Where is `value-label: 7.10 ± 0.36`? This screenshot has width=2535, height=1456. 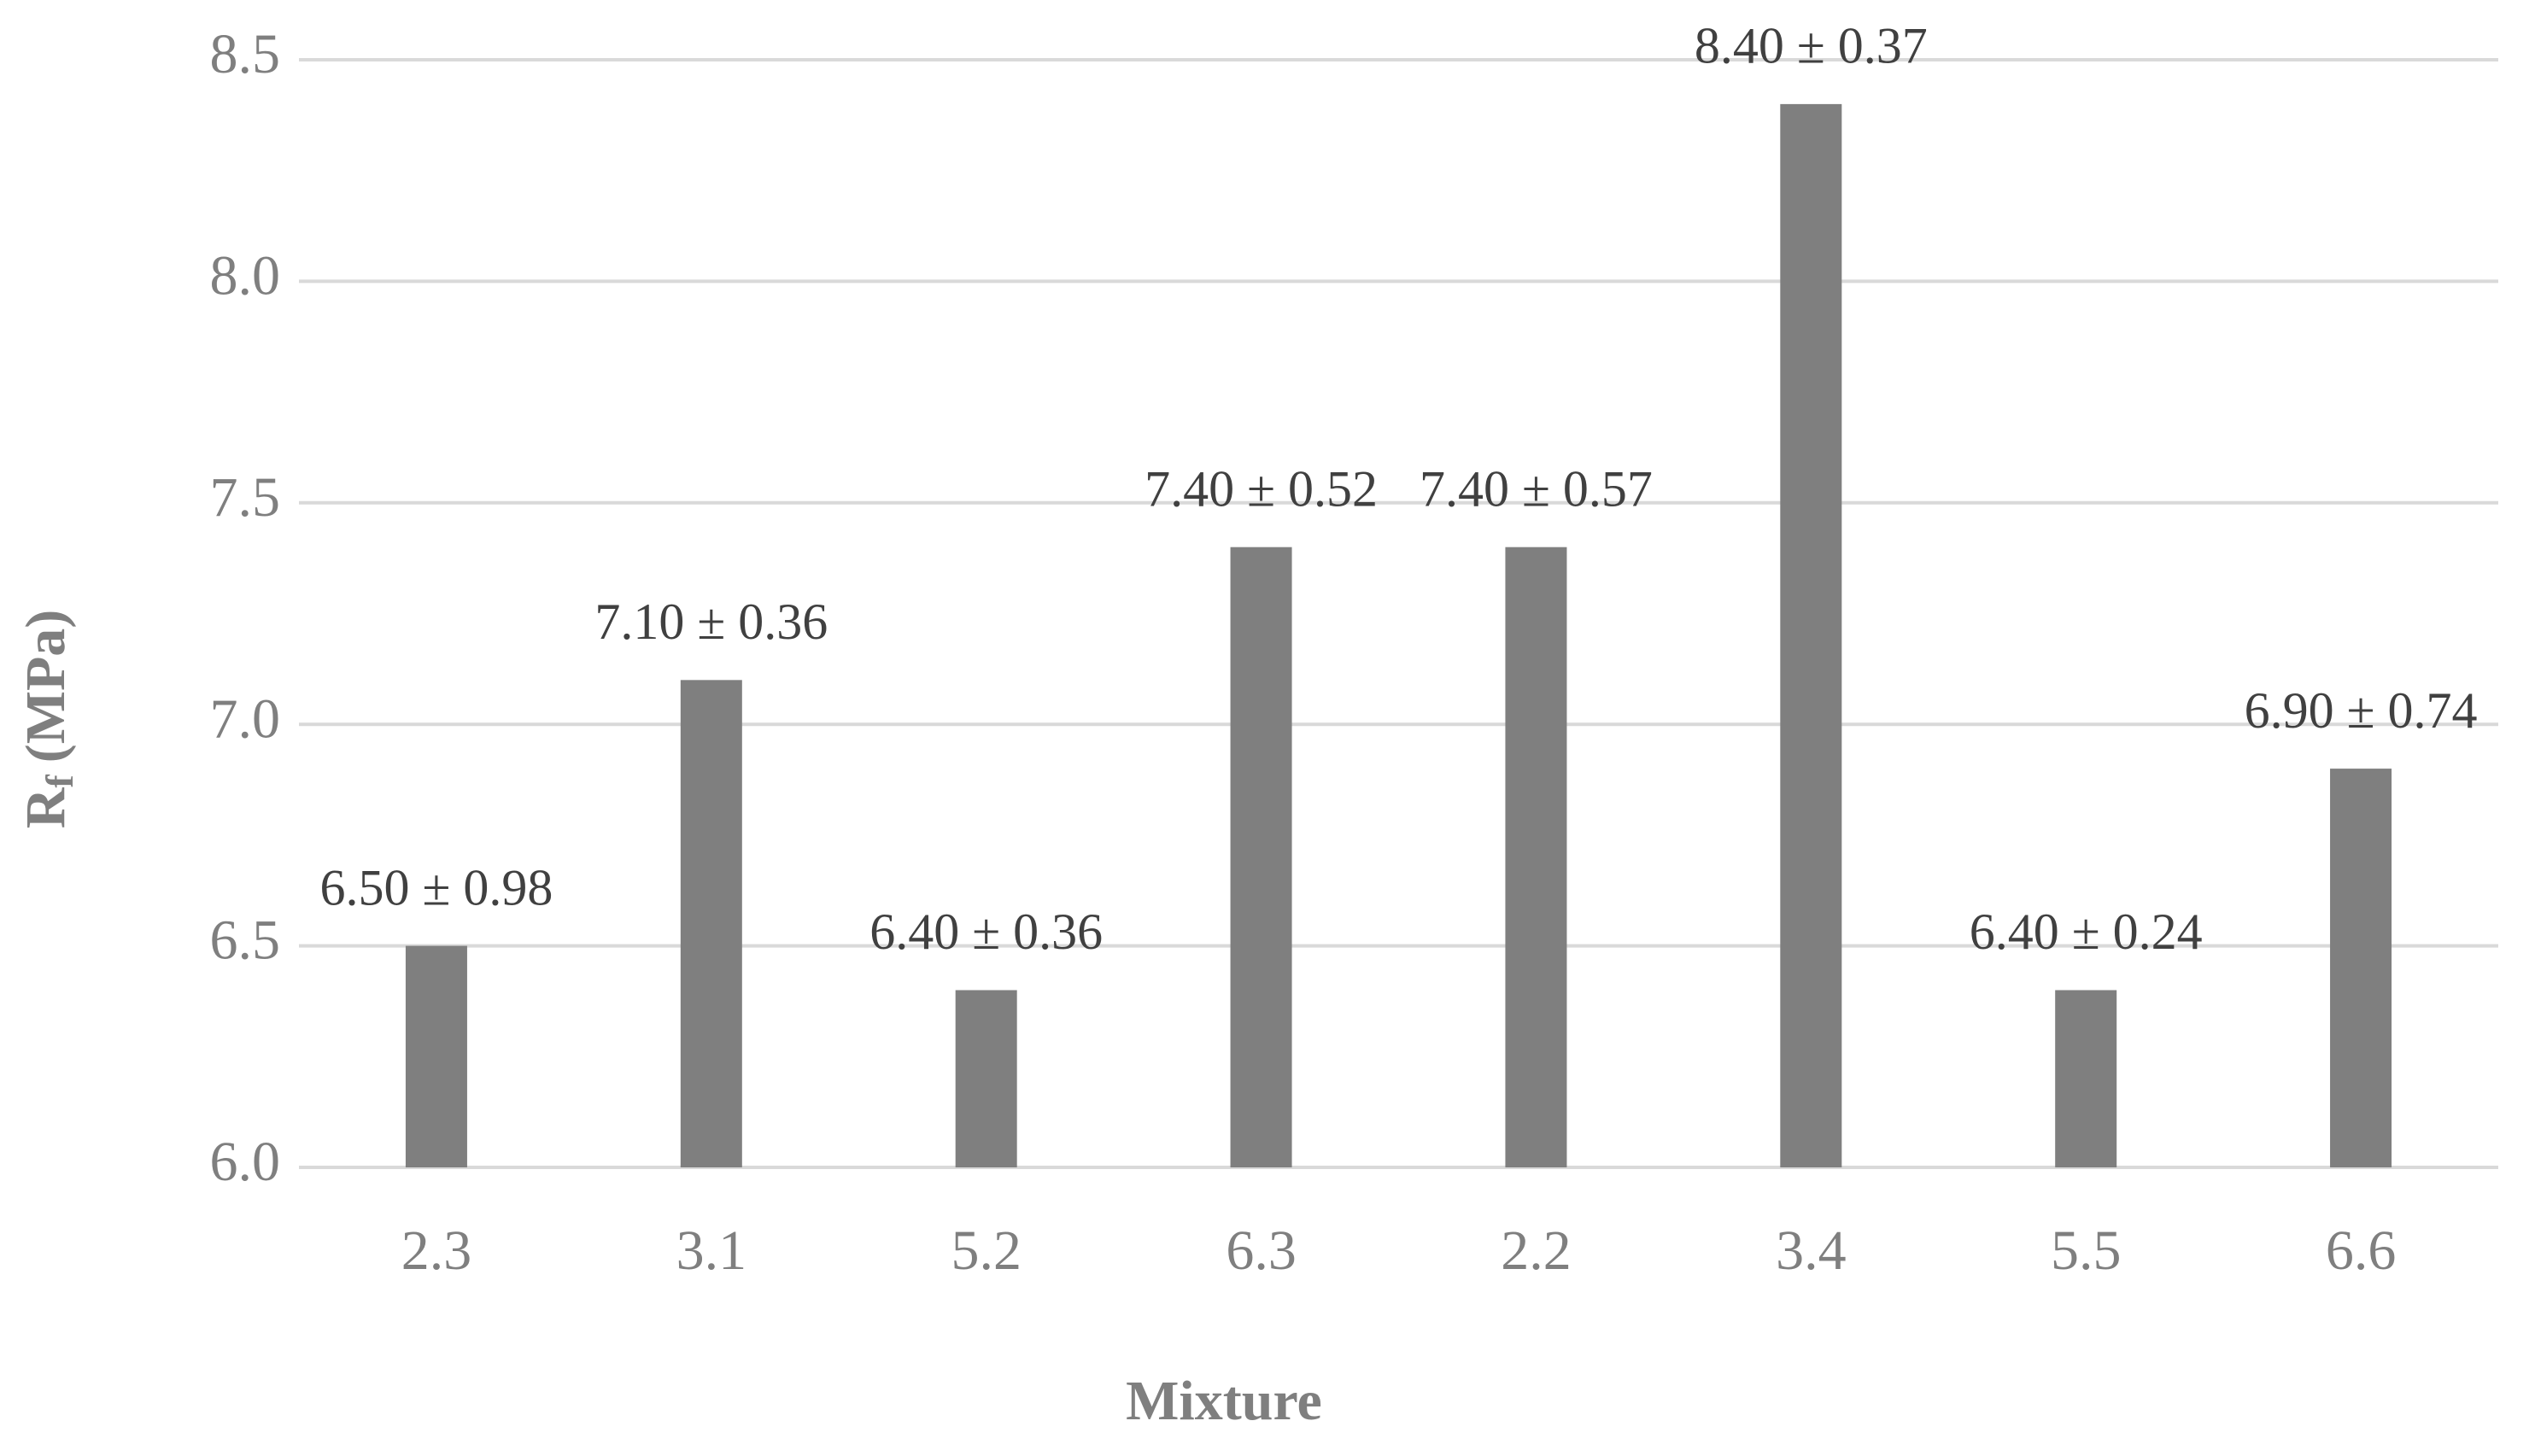 value-label: 7.10 ± 0.36 is located at coordinates (711, 622).